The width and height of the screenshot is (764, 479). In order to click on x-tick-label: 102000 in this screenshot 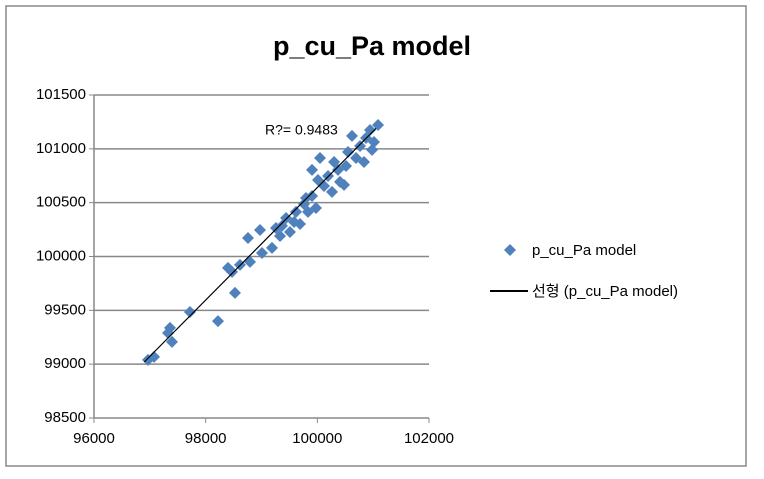, I will do `click(429, 438)`.